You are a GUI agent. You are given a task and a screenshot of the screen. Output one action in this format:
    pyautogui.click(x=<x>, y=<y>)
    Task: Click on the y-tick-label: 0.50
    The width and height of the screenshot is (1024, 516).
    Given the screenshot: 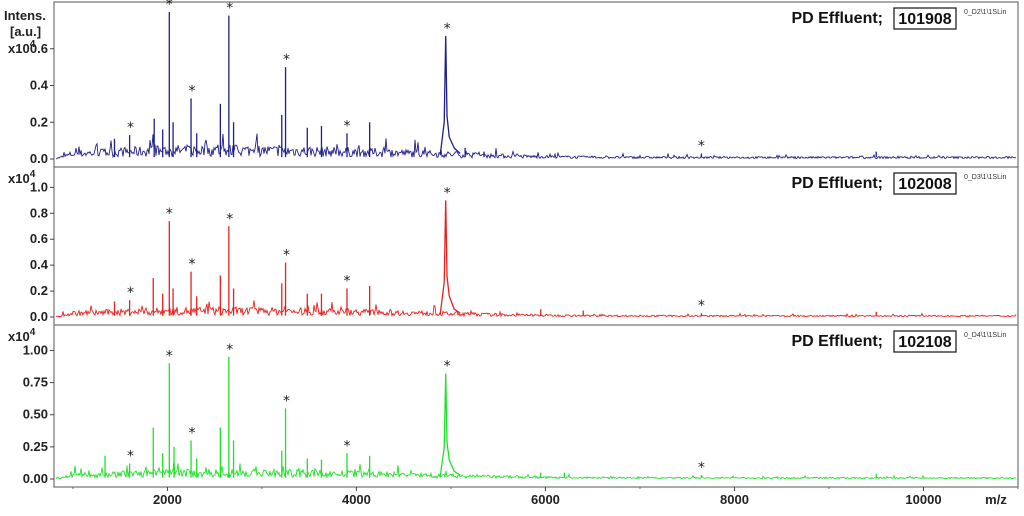 What is the action you would take?
    pyautogui.click(x=35, y=414)
    